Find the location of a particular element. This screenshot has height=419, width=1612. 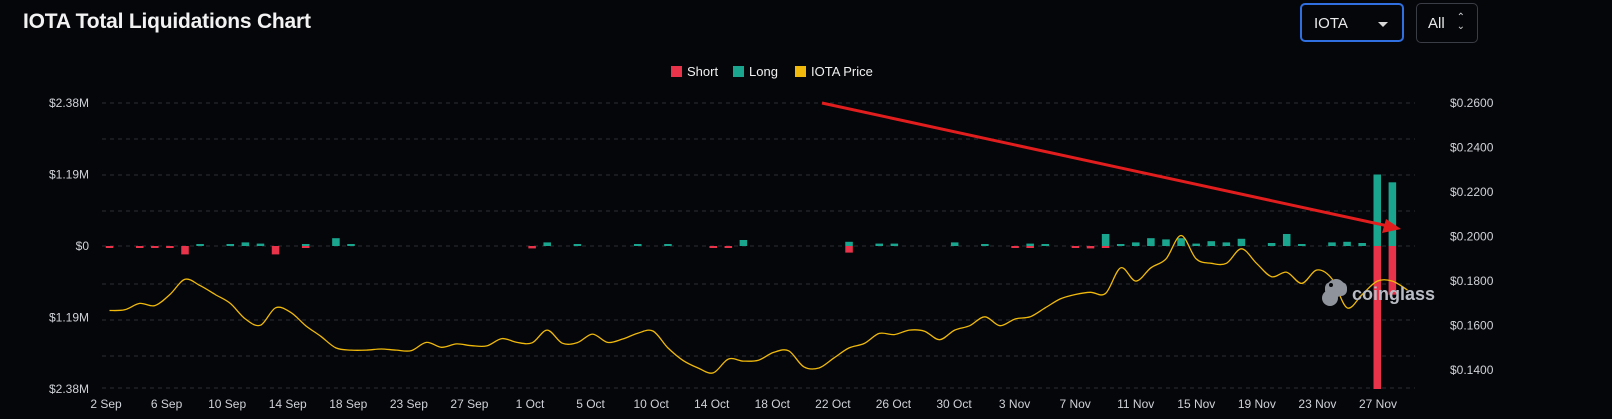

chevron-down-icon is located at coordinates (1383, 24).